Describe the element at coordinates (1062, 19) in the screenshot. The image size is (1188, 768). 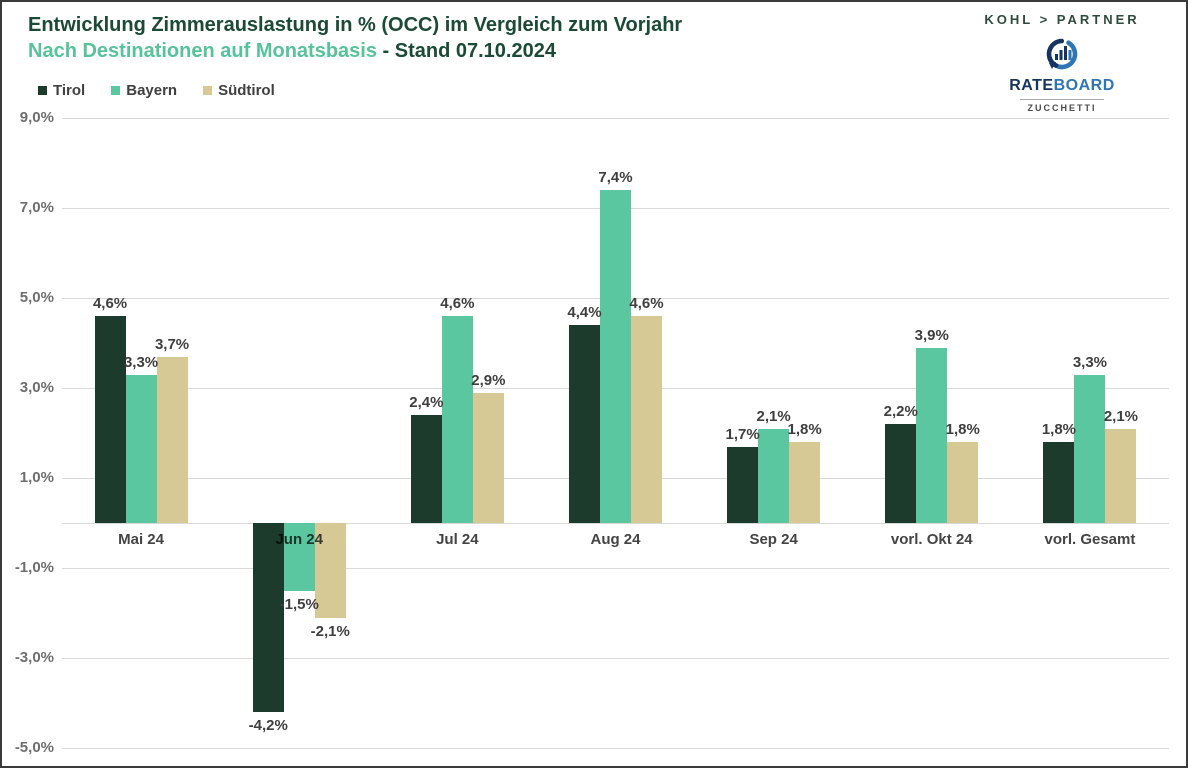
I see `kohl-partner-logo: KOHL > PARTNER` at that location.